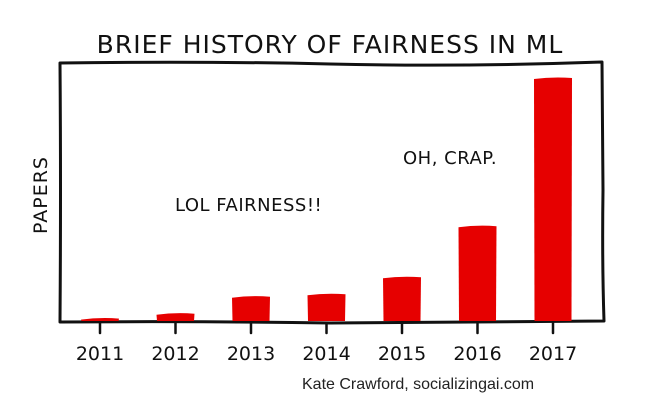  I want to click on x-tick-label-2017: 2017, so click(553, 354).